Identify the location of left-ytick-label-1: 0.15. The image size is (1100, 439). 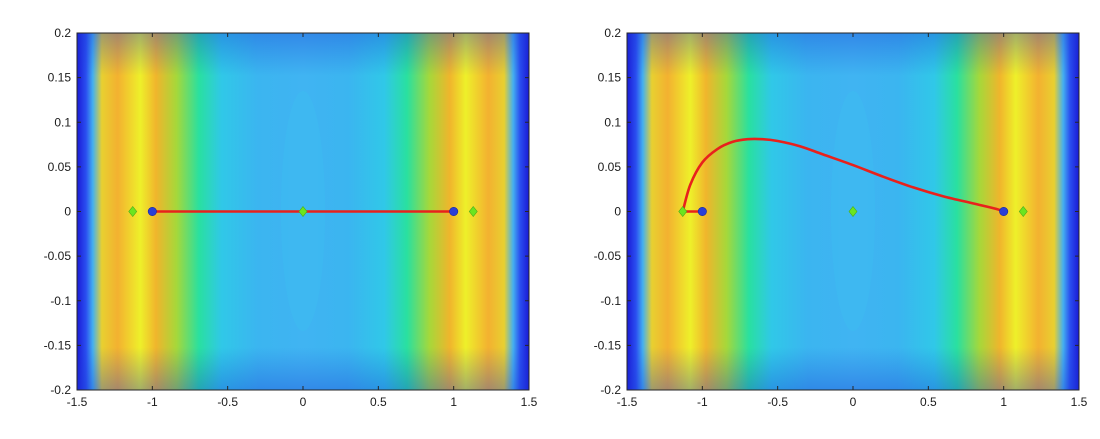
(60, 78).